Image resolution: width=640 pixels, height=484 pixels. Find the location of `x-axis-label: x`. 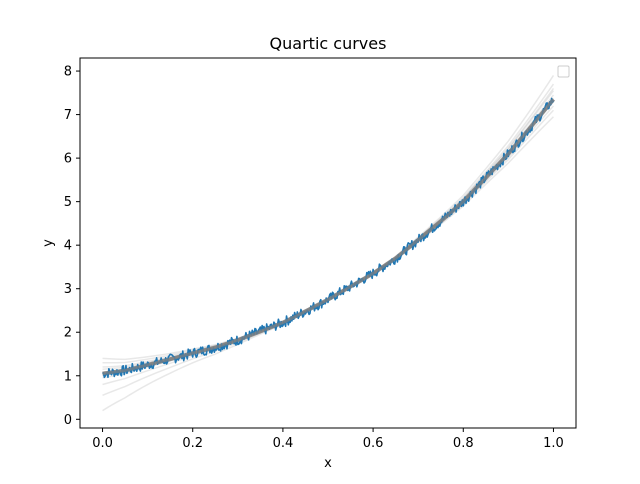

x-axis-label: x is located at coordinates (328, 463).